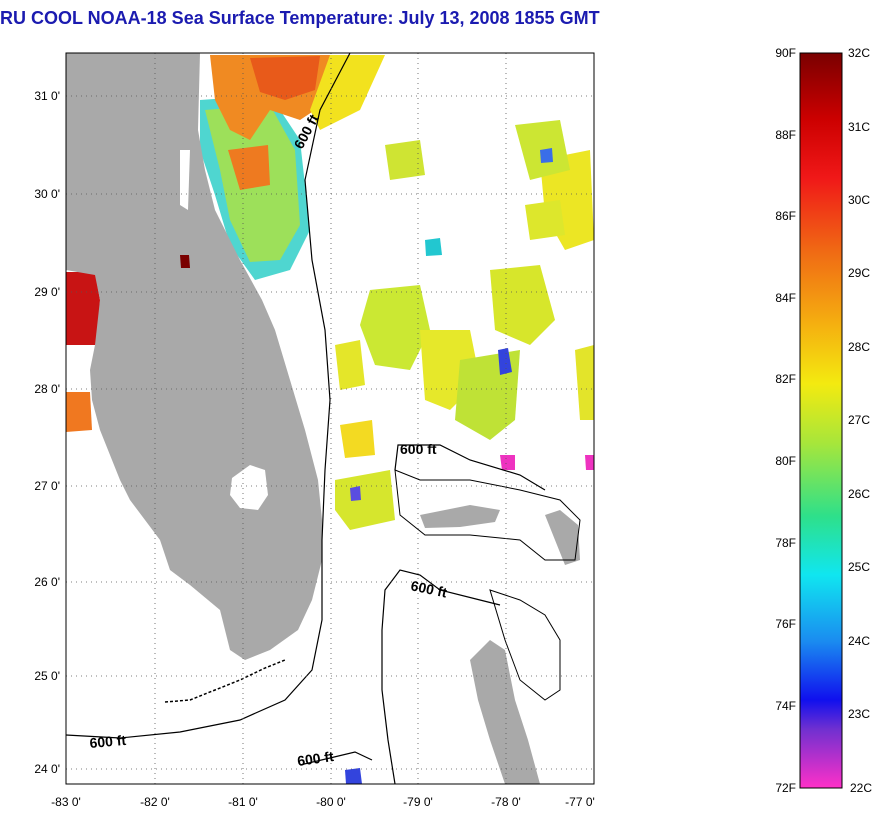 This screenshot has height=817, width=881. I want to click on sst-warm-patch-b, so click(249, 167).